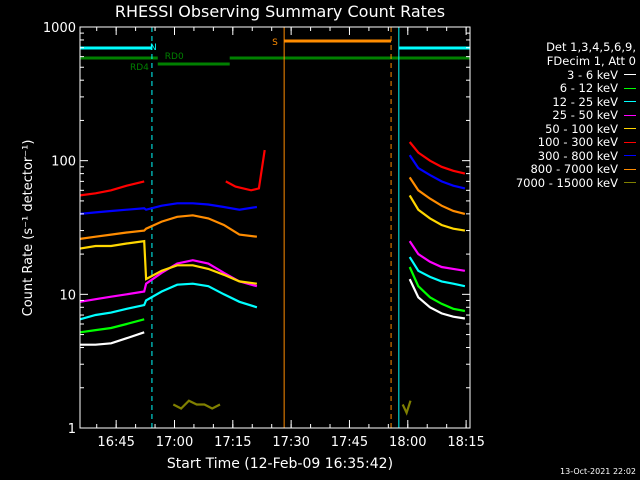 The height and width of the screenshot is (480, 640). I want to click on detector-info-2: FDecim 1, Att 0, so click(591, 61).